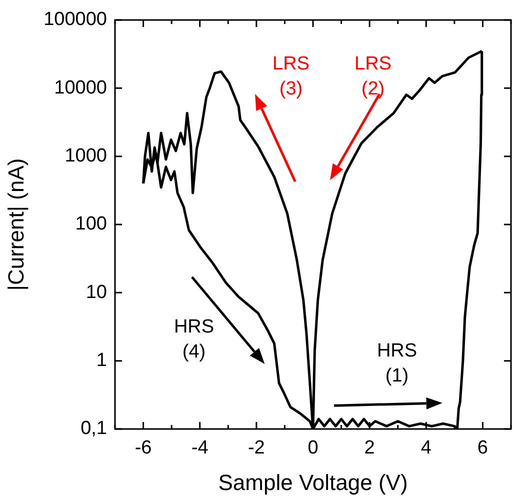 This screenshot has height=501, width=519. What do you see at coordinates (291, 77) in the screenshot?
I see `annotation: LRS (3)` at bounding box center [291, 77].